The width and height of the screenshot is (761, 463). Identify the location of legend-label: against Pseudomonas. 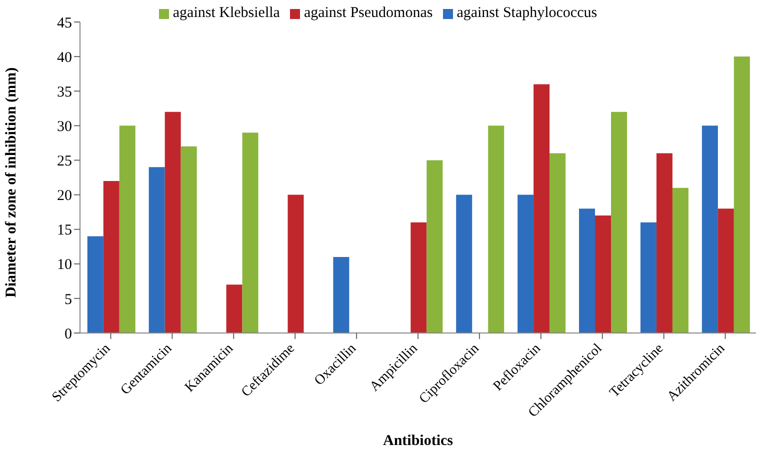
(368, 13).